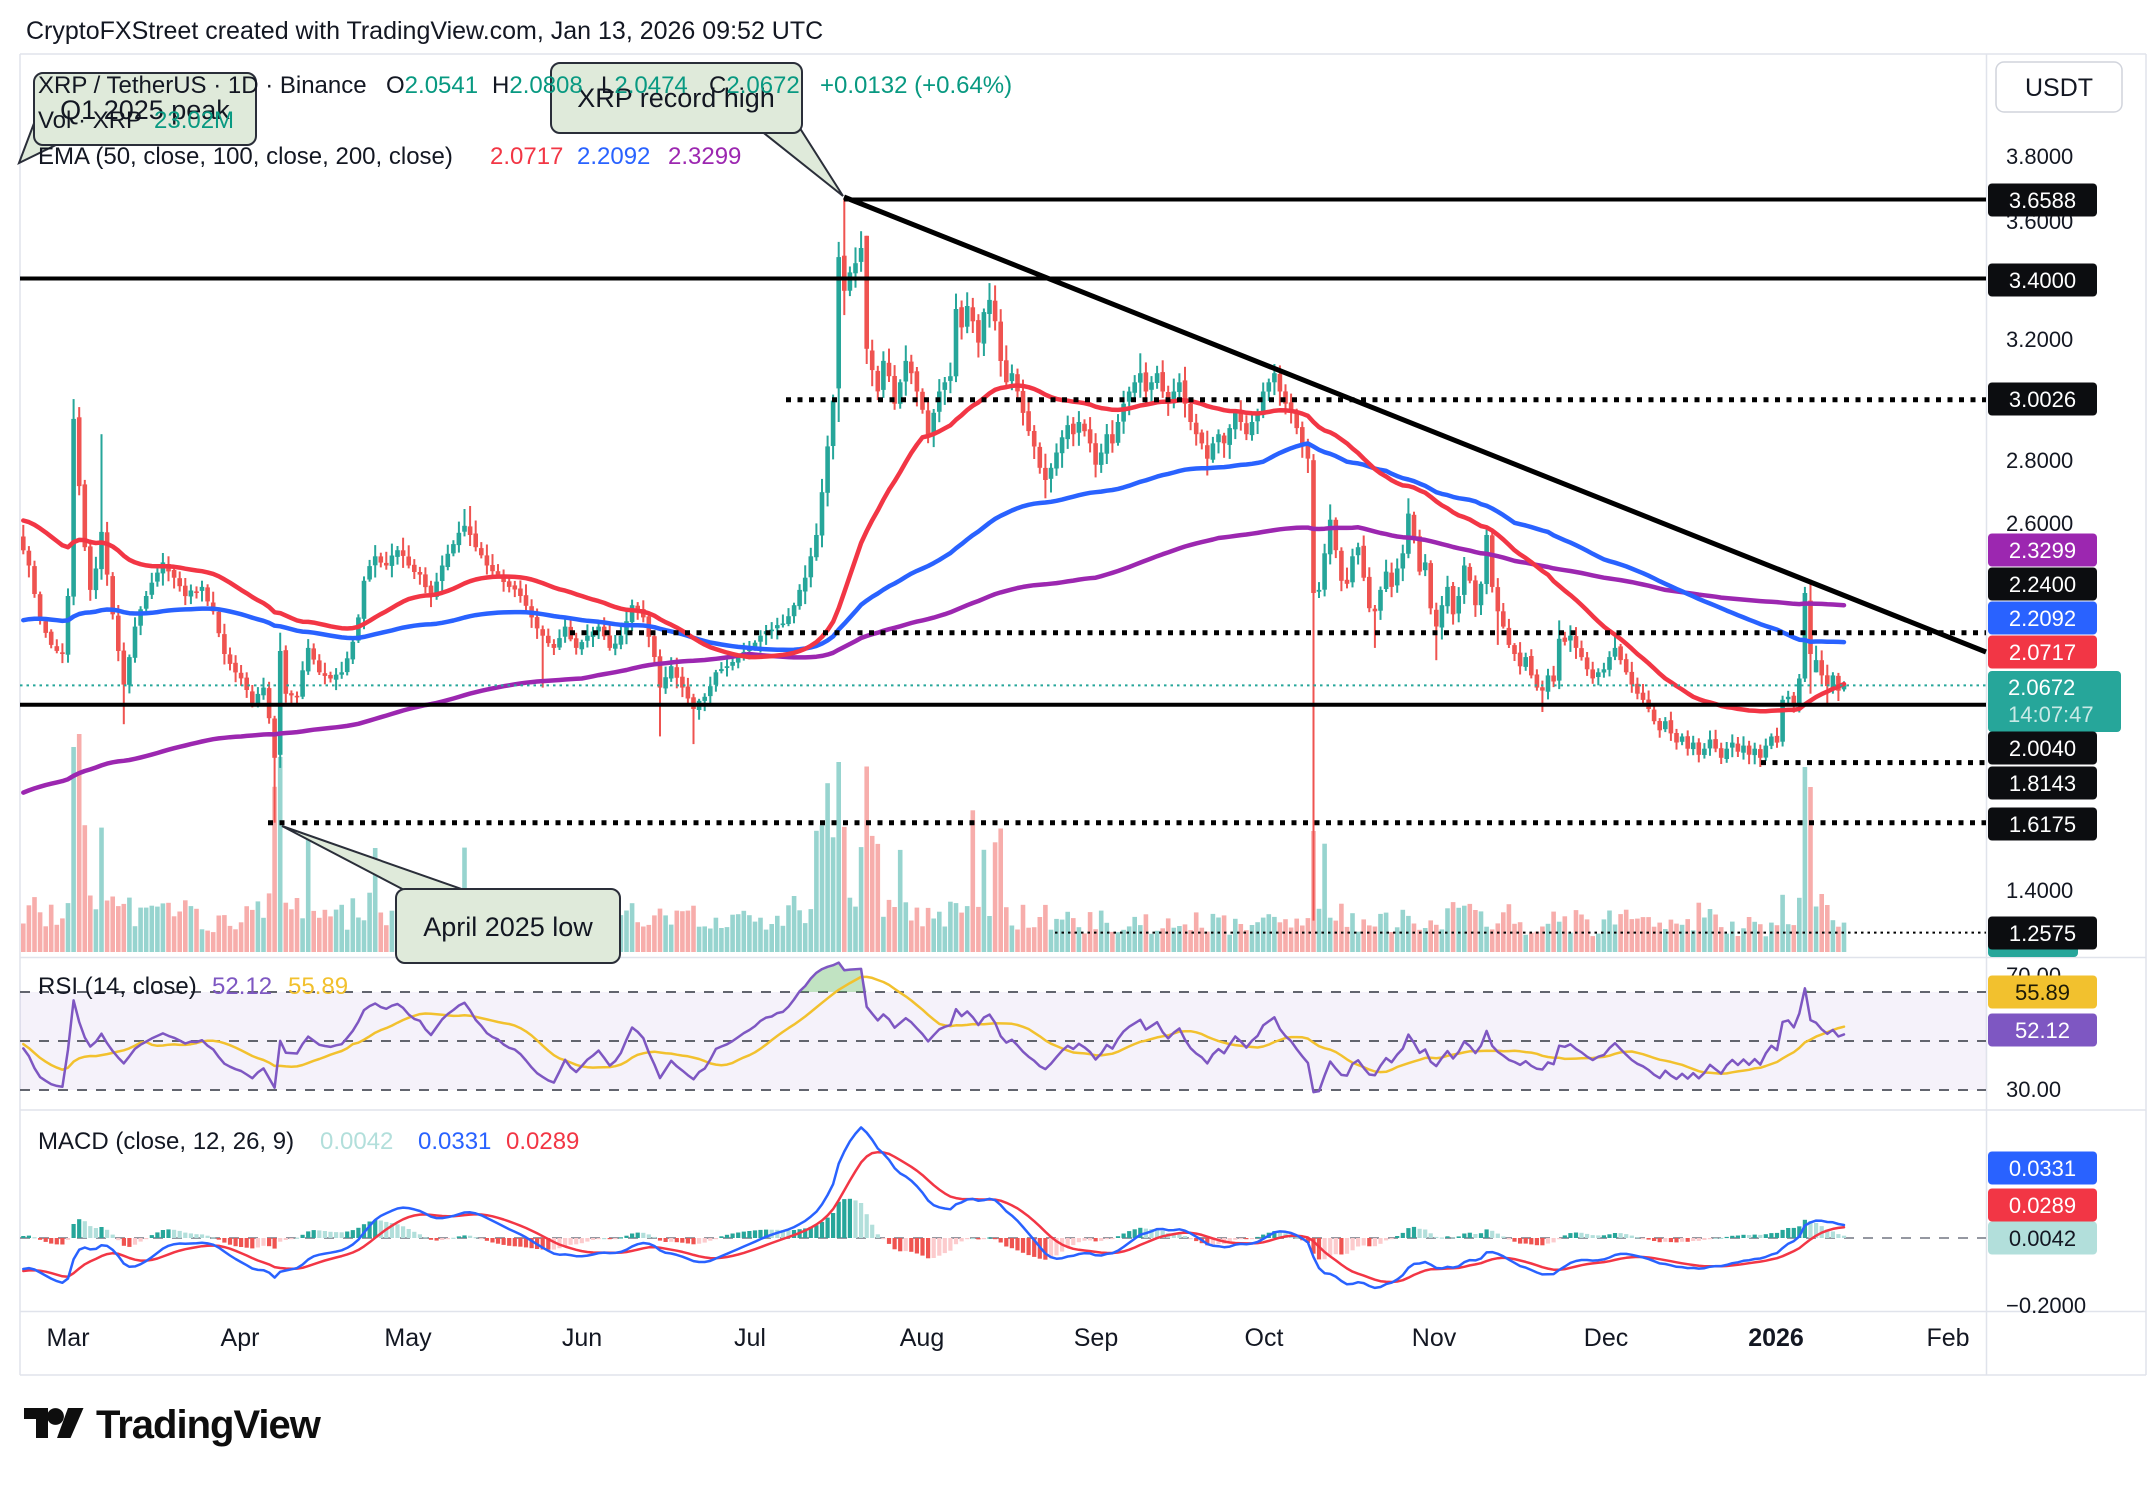 The height and width of the screenshot is (1489, 2150). What do you see at coordinates (2046, 1305) in the screenshot?
I see `svg-text: −0.2000` at bounding box center [2046, 1305].